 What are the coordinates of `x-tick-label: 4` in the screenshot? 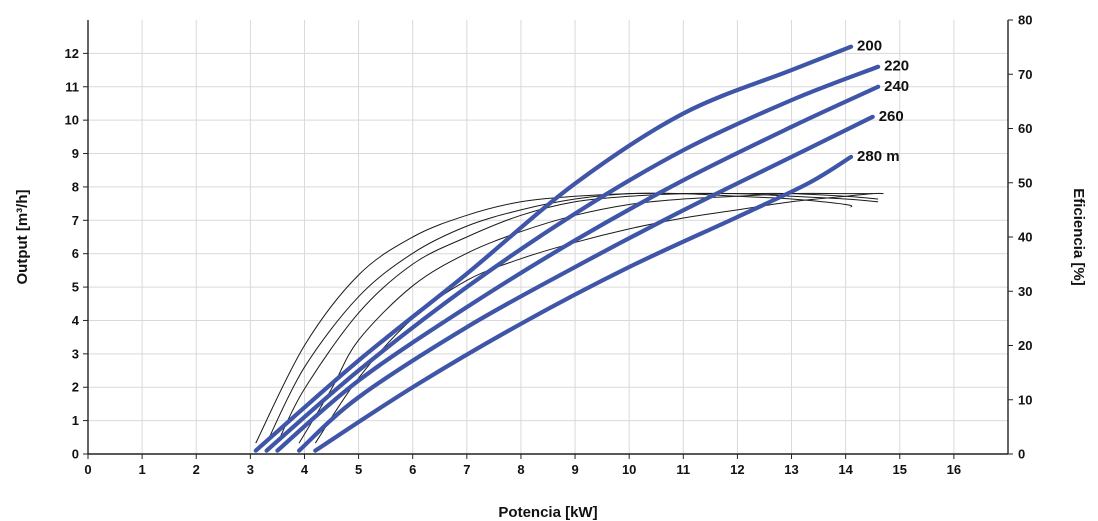 It's located at (305, 469).